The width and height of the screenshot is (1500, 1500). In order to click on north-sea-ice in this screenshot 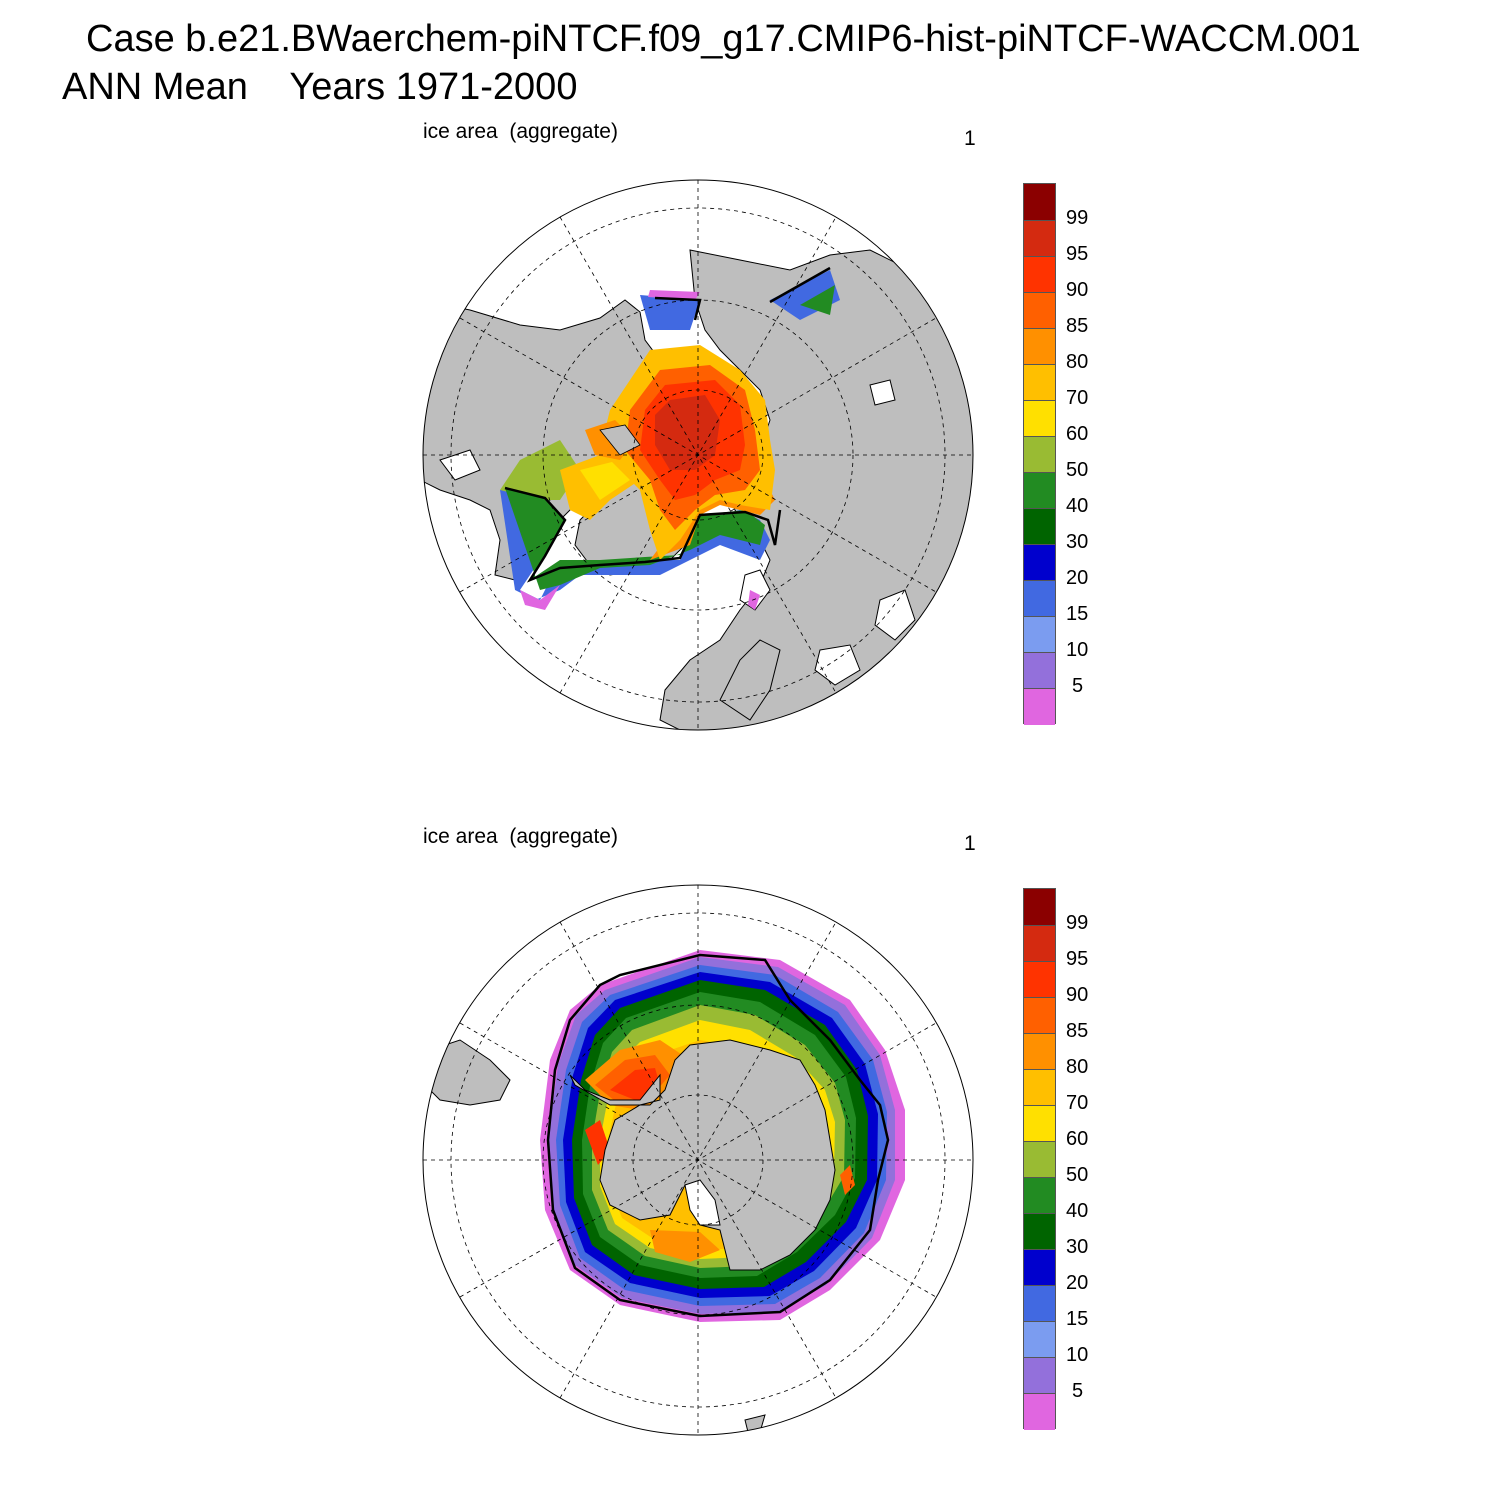, I will do `click(670, 440)`.